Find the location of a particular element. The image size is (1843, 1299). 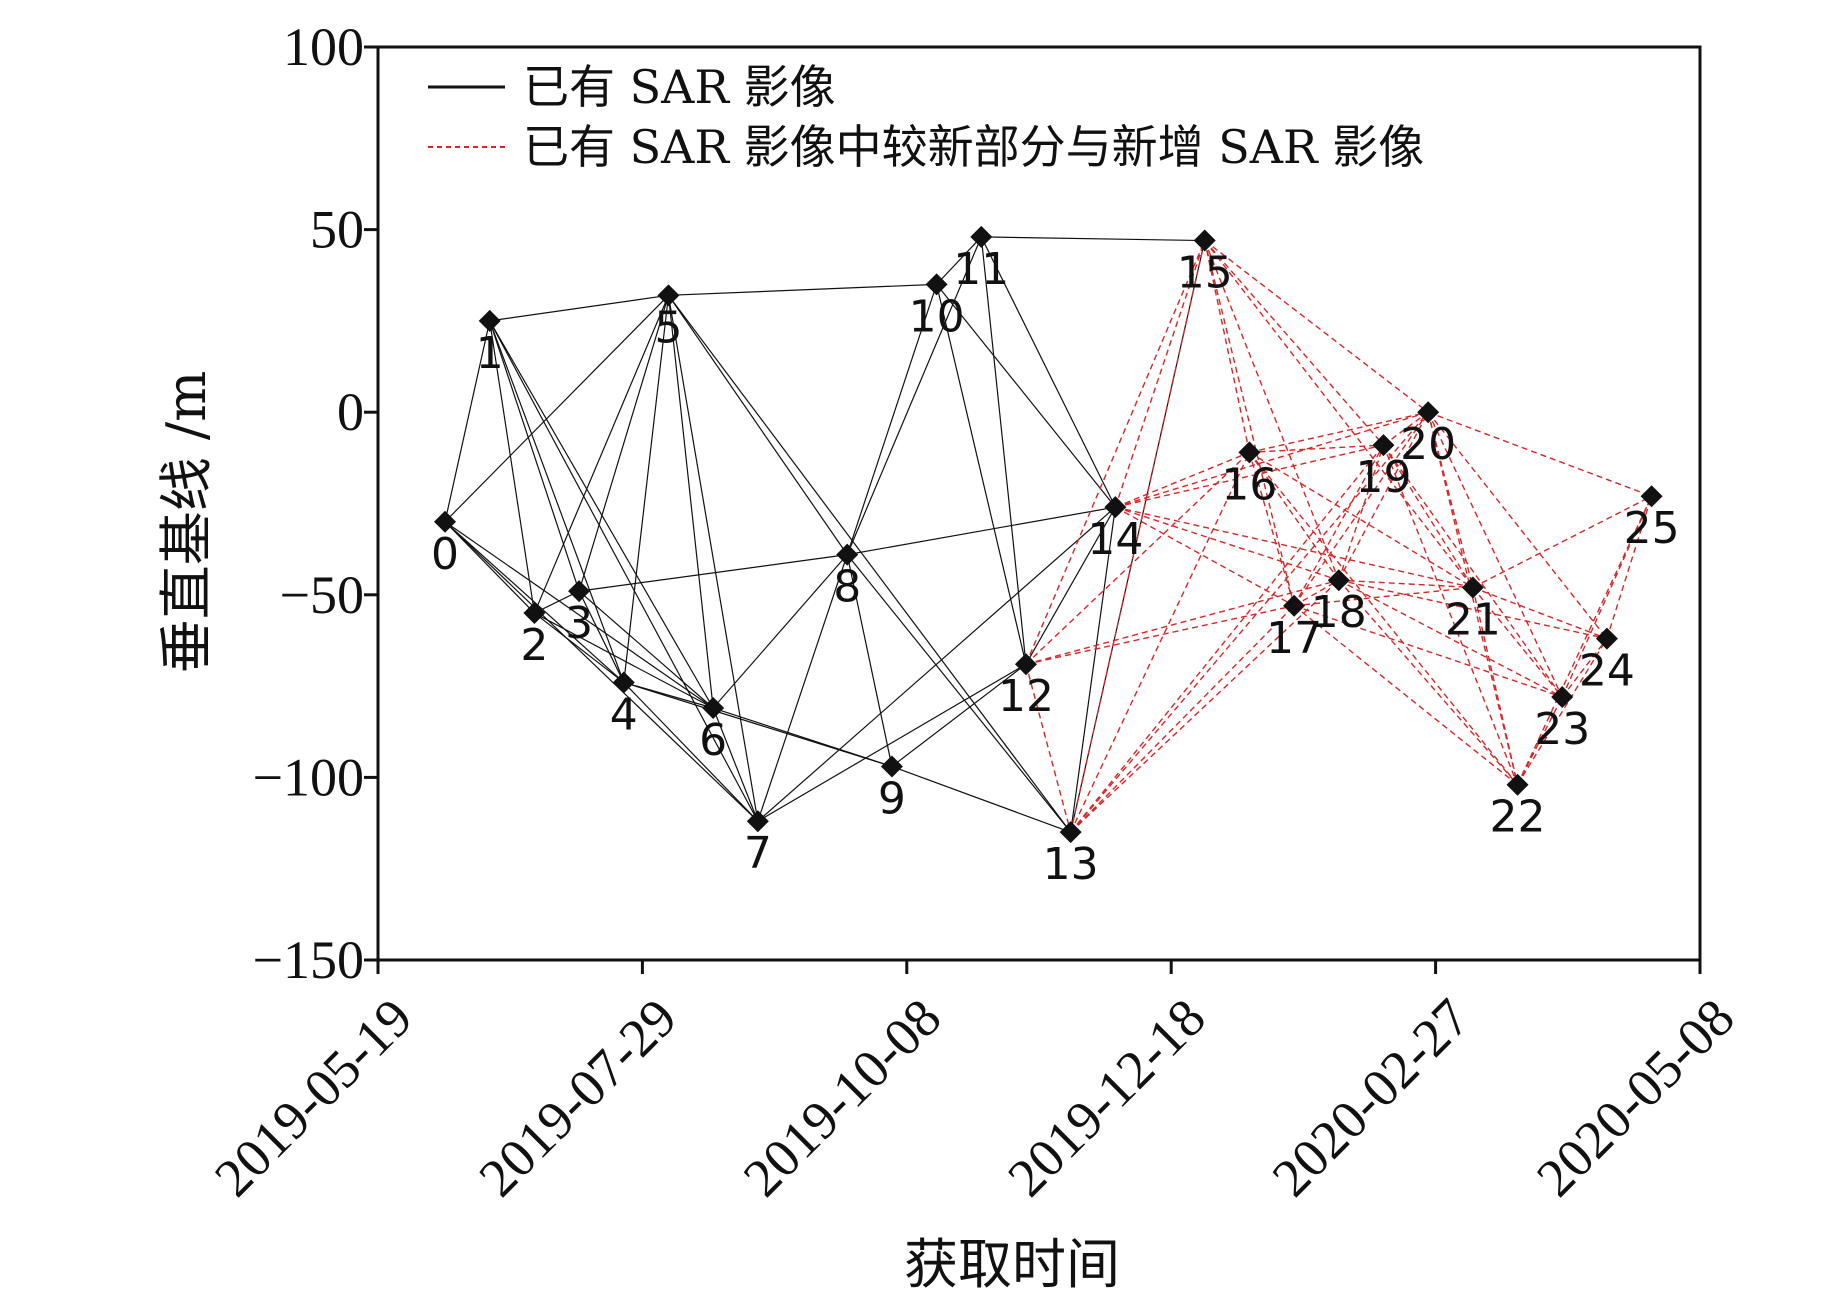

node-label: 11 is located at coordinates (981, 269).